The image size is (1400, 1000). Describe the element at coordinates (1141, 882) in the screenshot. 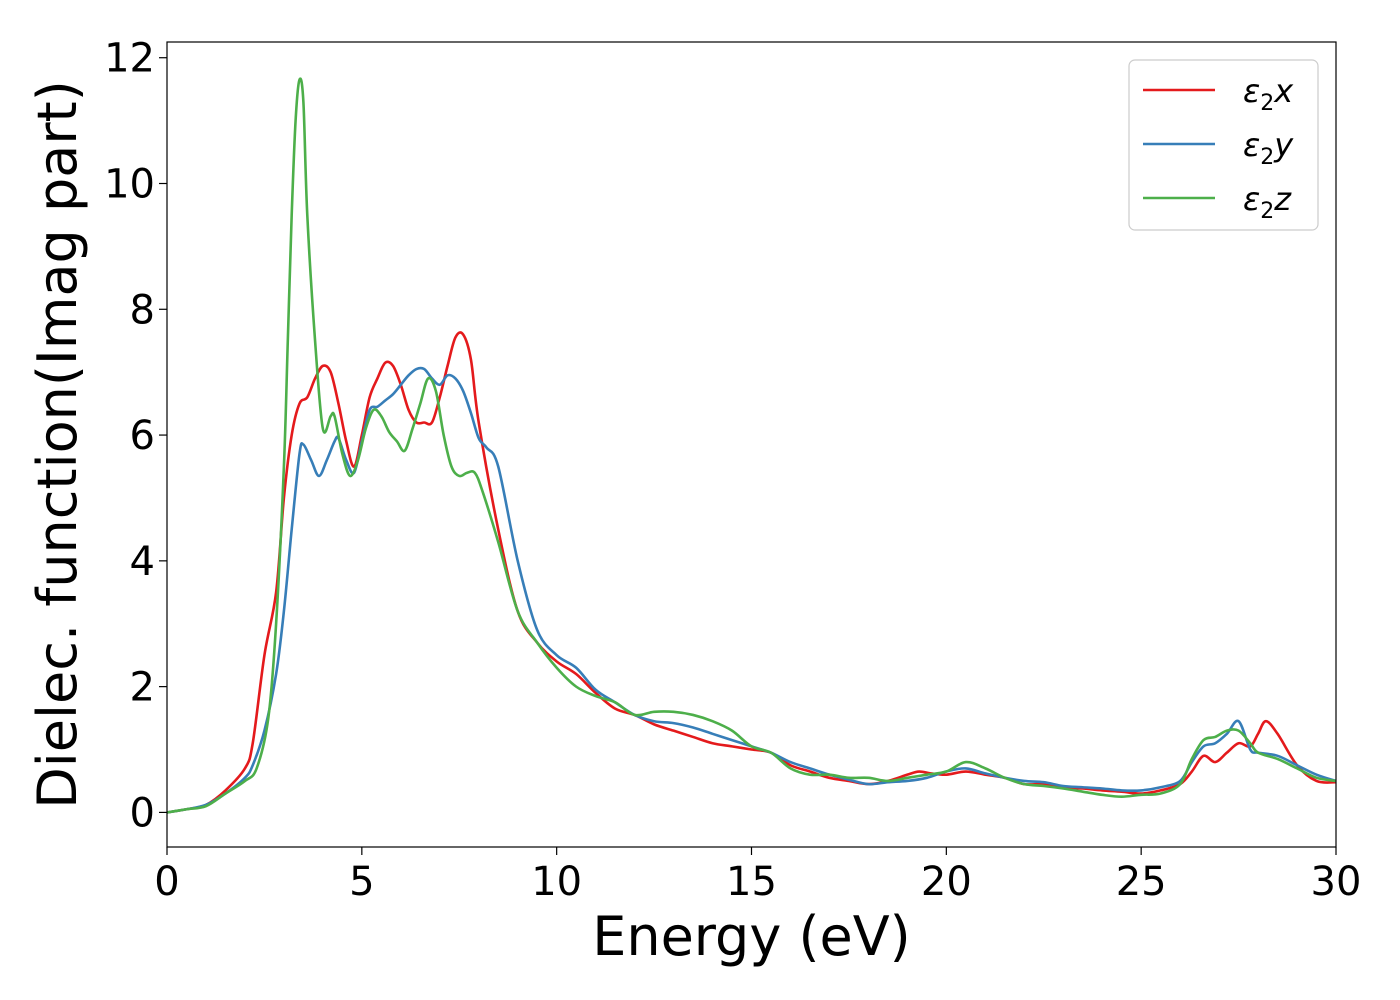

I see `x-tick-label: 25` at that location.